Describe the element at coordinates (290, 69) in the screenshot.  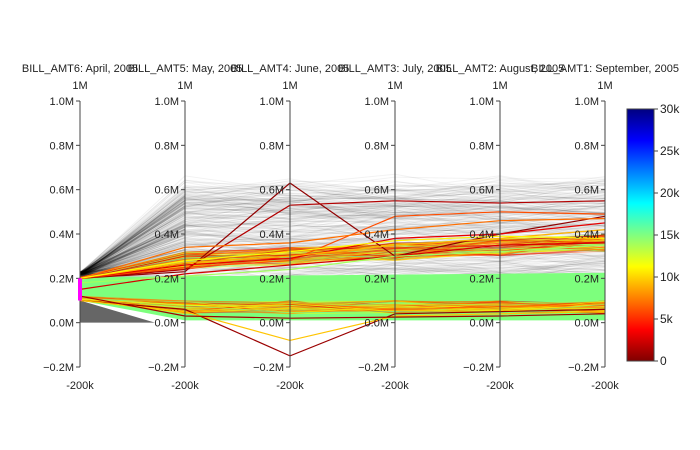
I see `axis-title: BILL_AMT4: June, 2005` at that location.